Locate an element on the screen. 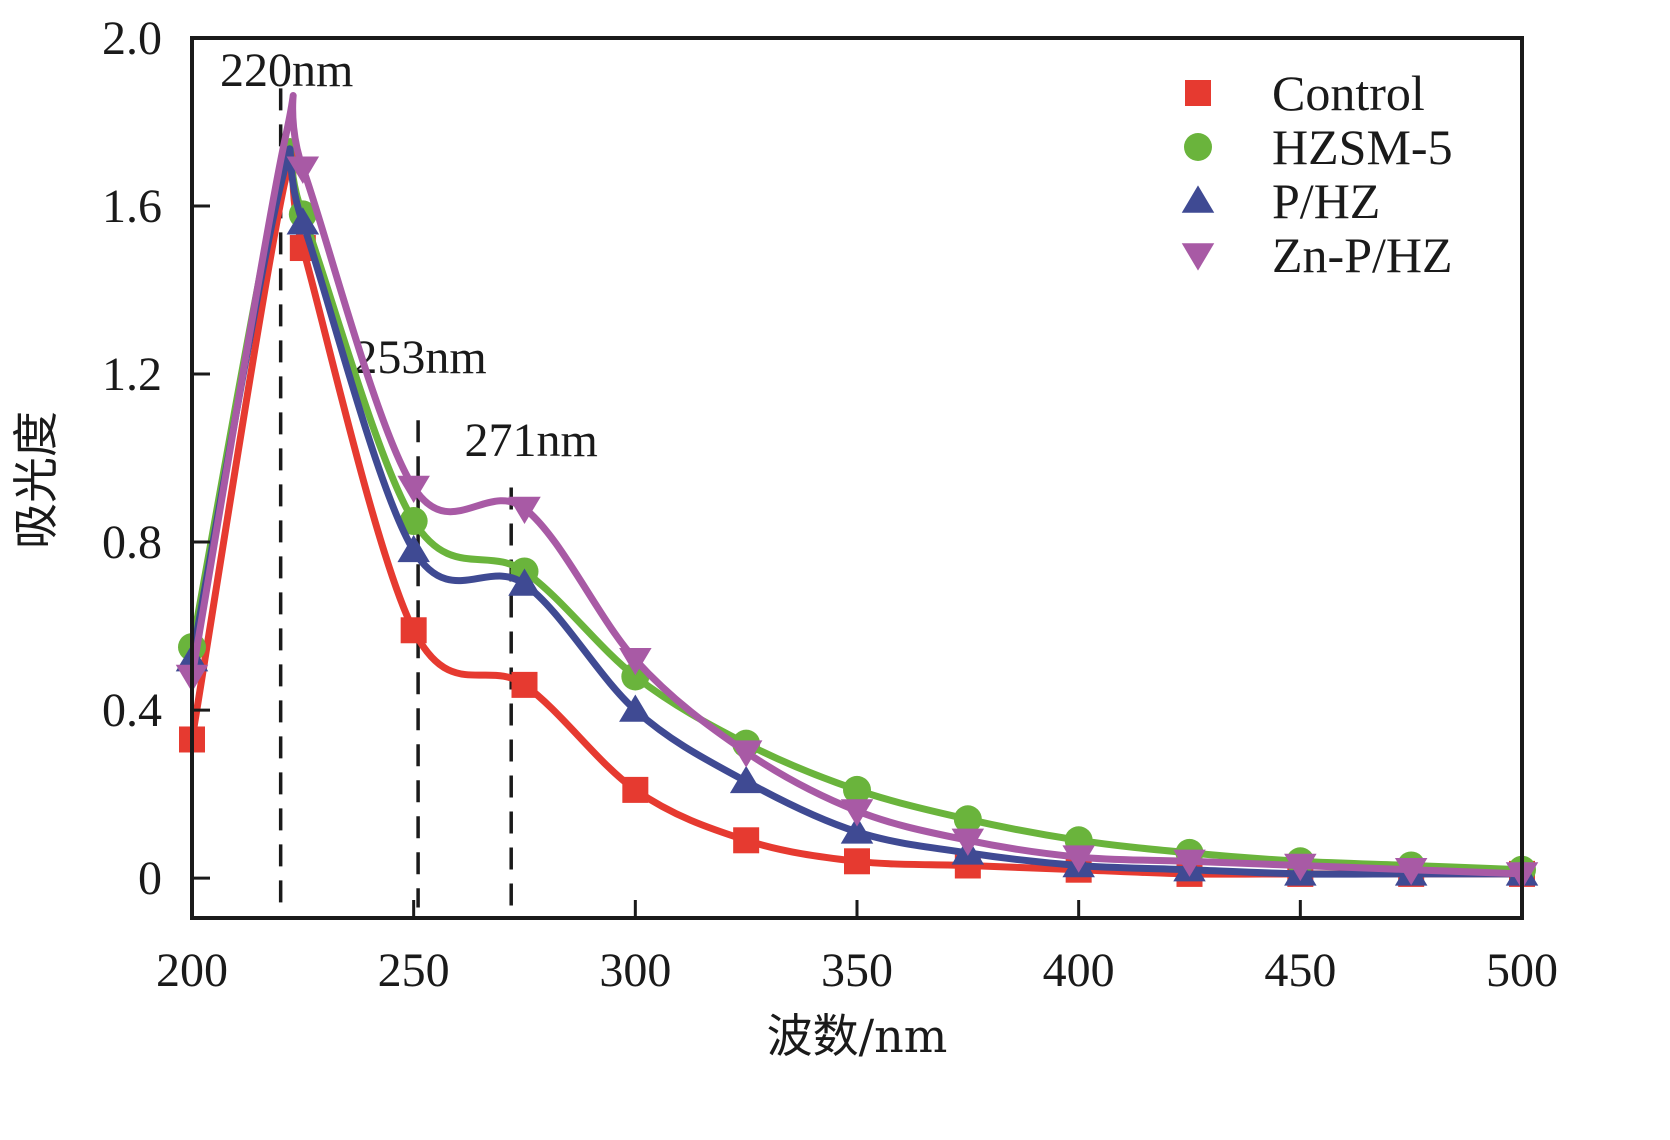 The image size is (1670, 1140). y-axis-title: 吸光度 is located at coordinates (36, 480).